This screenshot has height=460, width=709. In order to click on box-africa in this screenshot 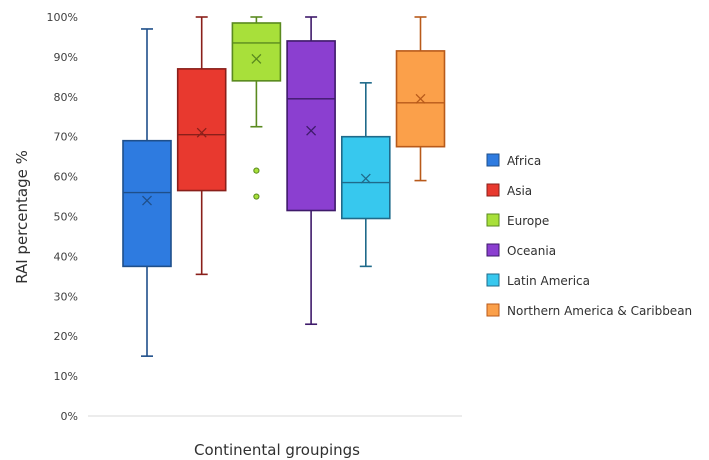, I will do `click(147, 192)`.